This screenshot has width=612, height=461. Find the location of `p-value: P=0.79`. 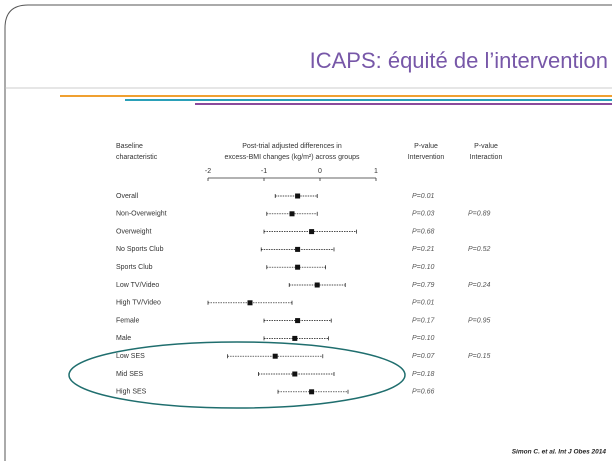

p-value: P=0.79 is located at coordinates (423, 285).